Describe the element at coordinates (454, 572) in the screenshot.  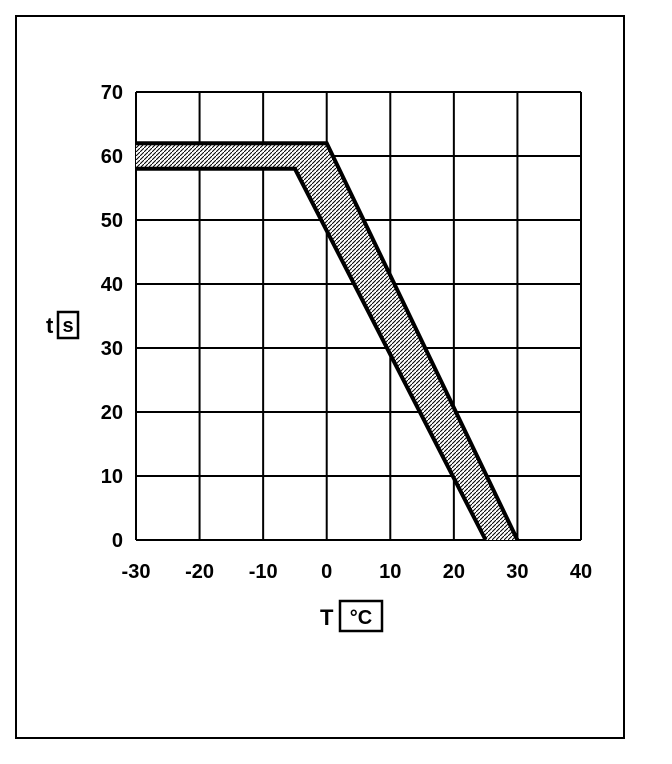
I see `x-tick-label: 20` at that location.